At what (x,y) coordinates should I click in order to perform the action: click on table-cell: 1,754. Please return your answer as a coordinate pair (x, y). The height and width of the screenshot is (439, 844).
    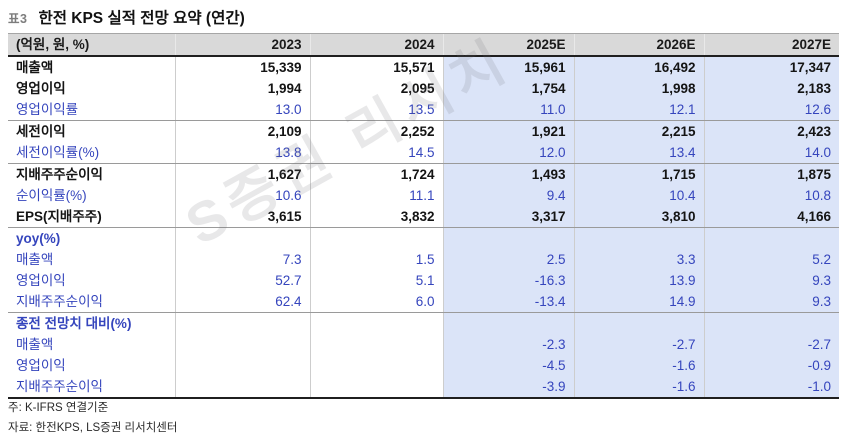
    Looking at the image, I should click on (508, 88).